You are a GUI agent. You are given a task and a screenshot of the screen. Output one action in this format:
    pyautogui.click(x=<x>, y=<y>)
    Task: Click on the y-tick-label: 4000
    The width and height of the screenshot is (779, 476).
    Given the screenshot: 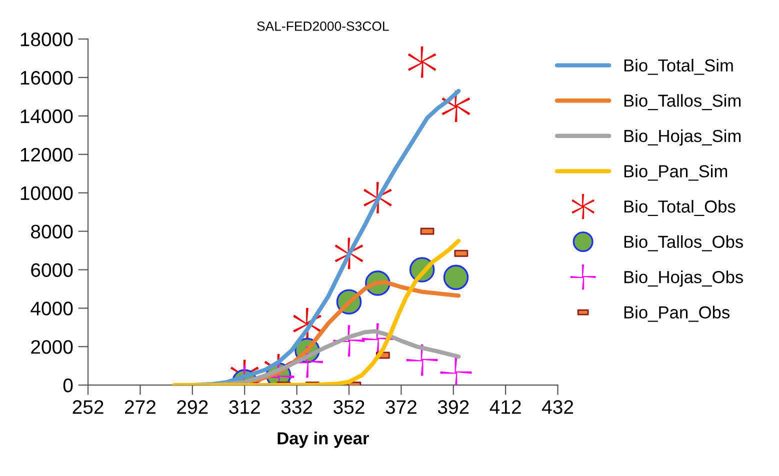 What is the action you would take?
    pyautogui.click(x=51, y=309)
    